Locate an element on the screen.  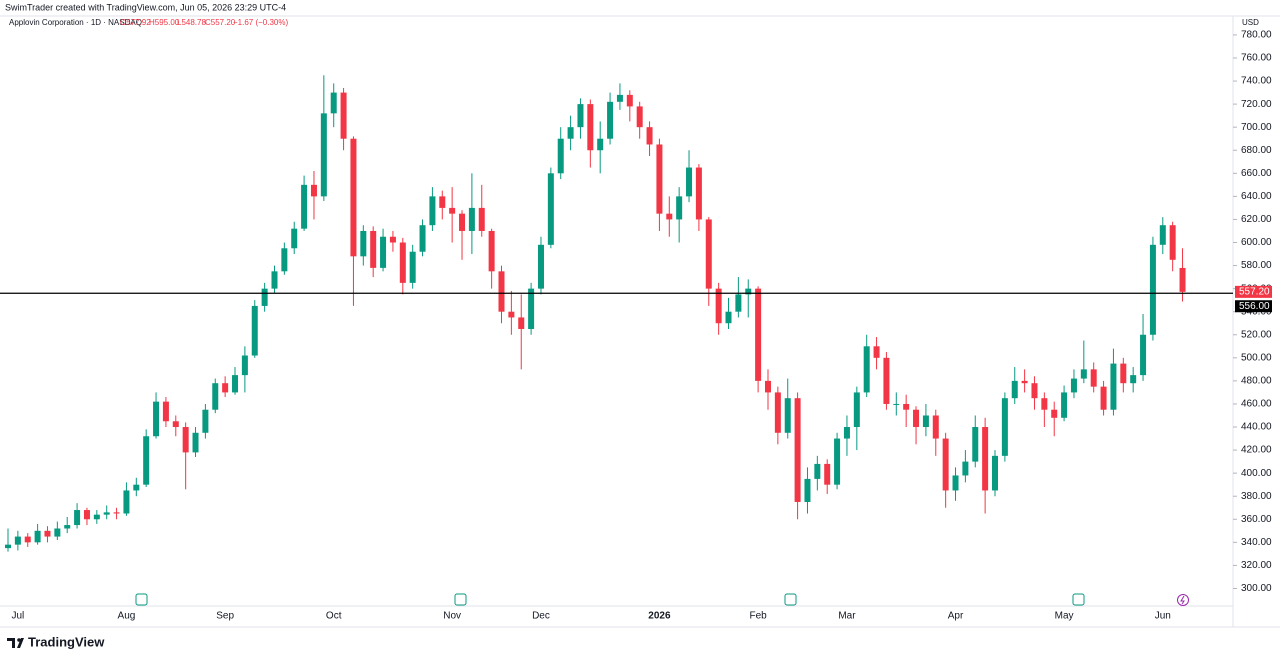
last-price-label: 557.20 is located at coordinates (1254, 291).